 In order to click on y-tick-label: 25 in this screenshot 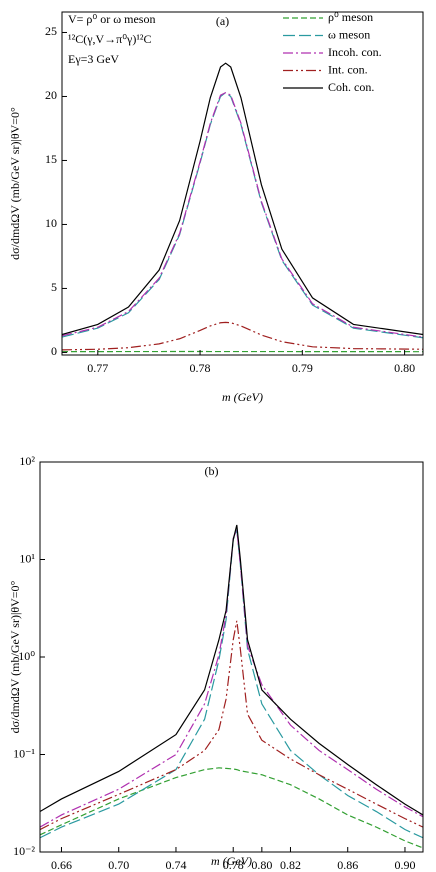, I will do `click(51, 31)`.